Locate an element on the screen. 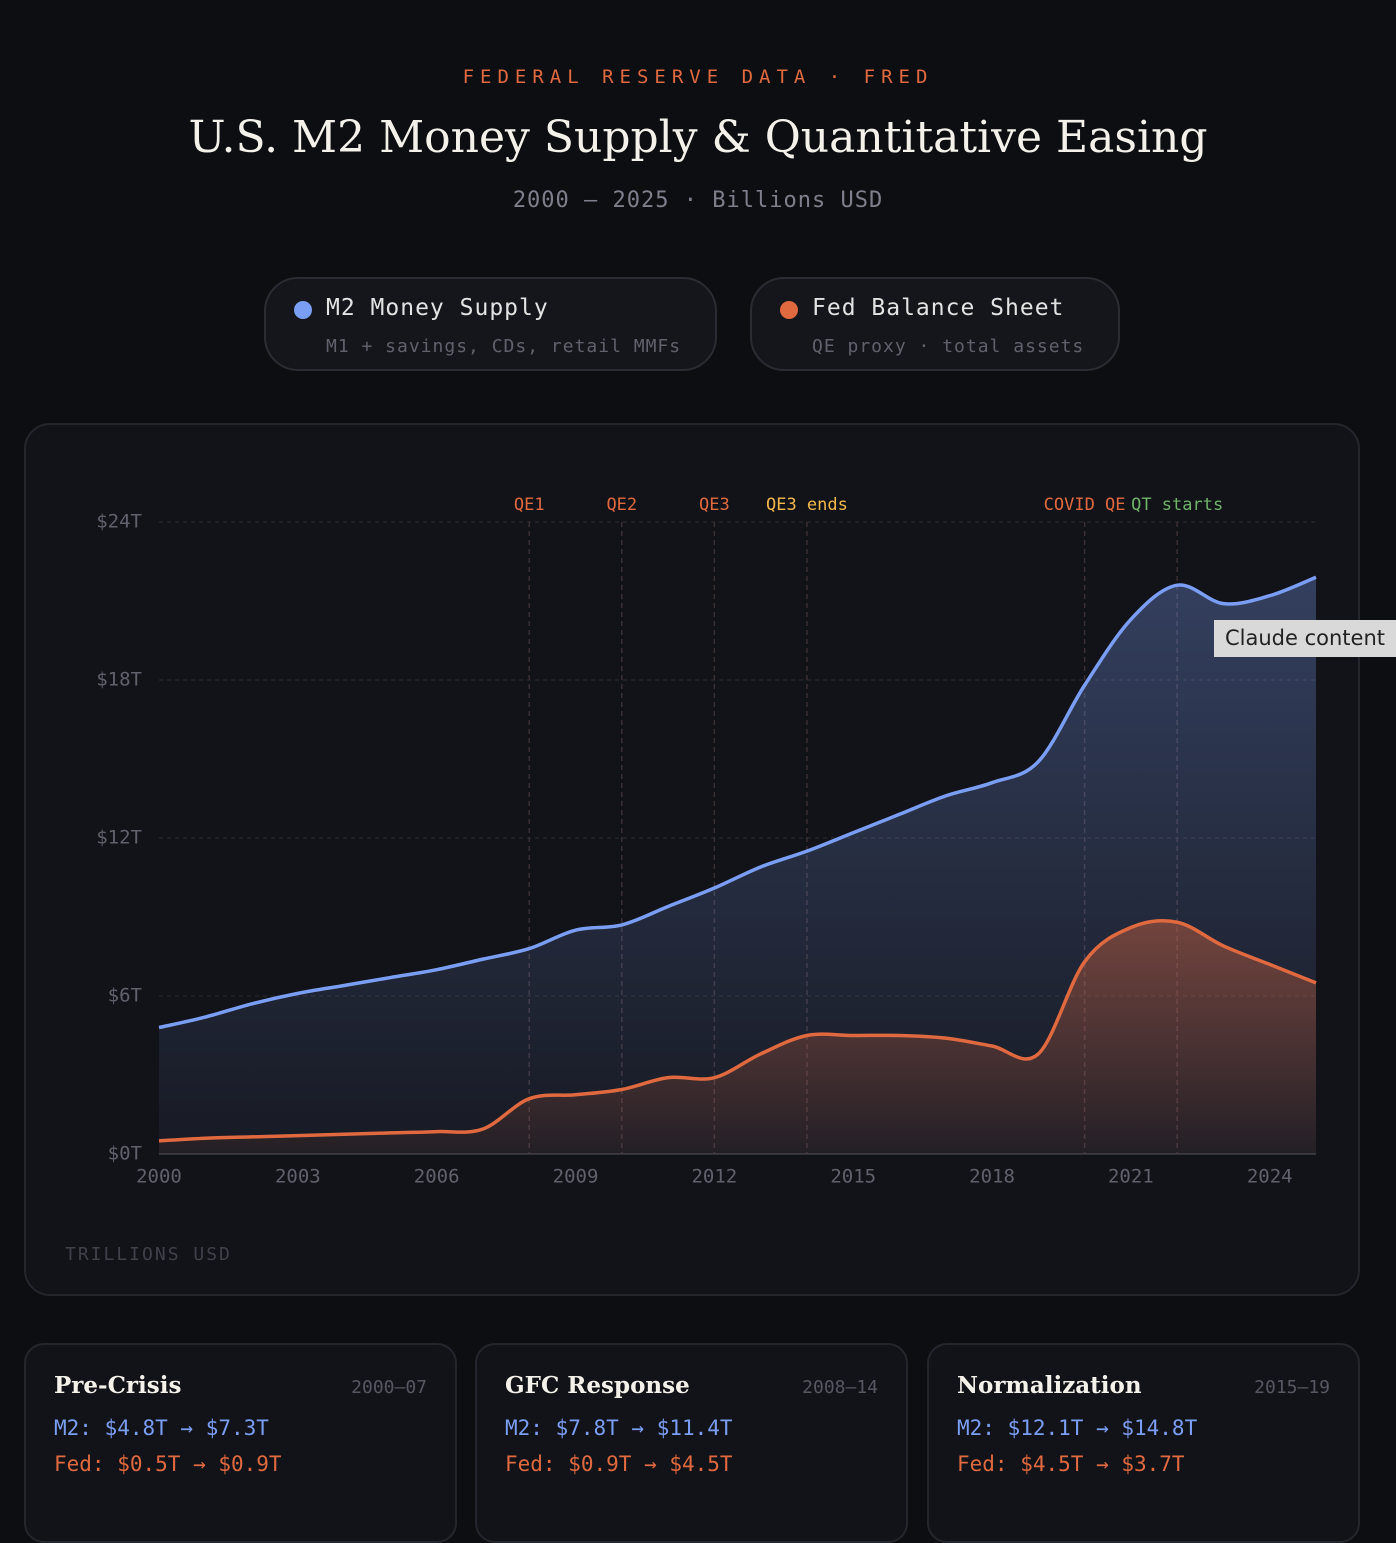  y-tick-label: $0T is located at coordinates (125, 1154).